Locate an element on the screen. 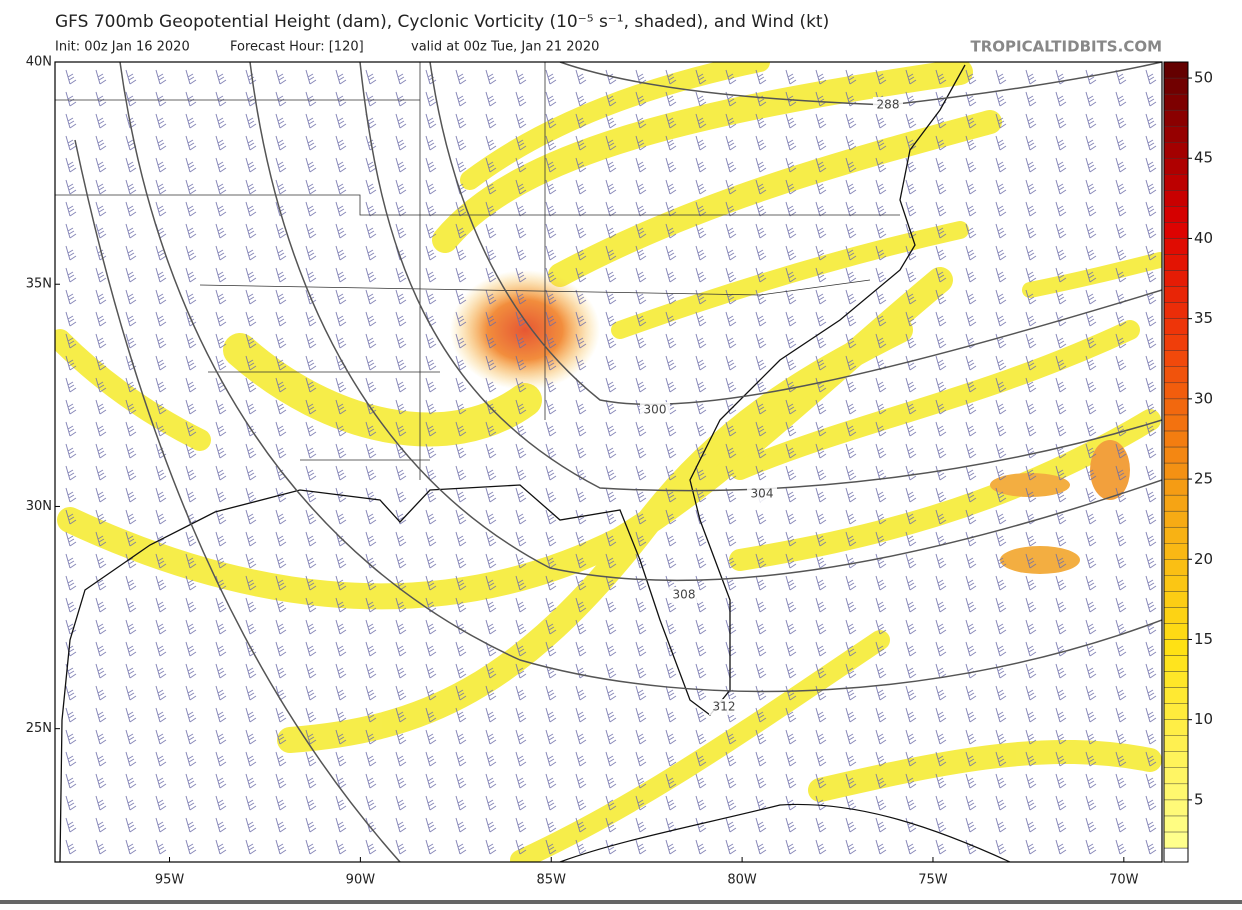 The image size is (1242, 910). colorbar-tick-label: 25 is located at coordinates (1203, 479).